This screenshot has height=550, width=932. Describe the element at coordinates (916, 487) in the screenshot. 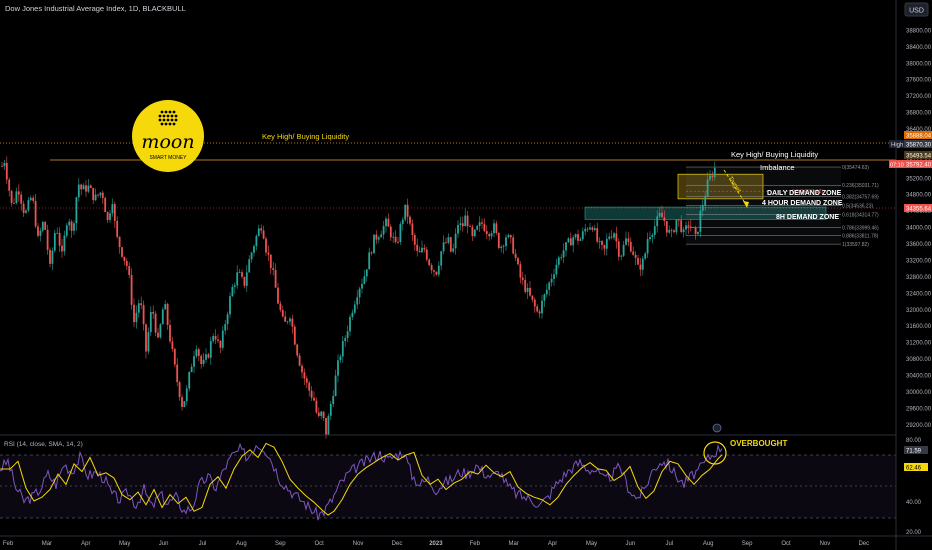

I see `rsi-axis: 80.00 40.00 20.00 71.59 62.46` at that location.